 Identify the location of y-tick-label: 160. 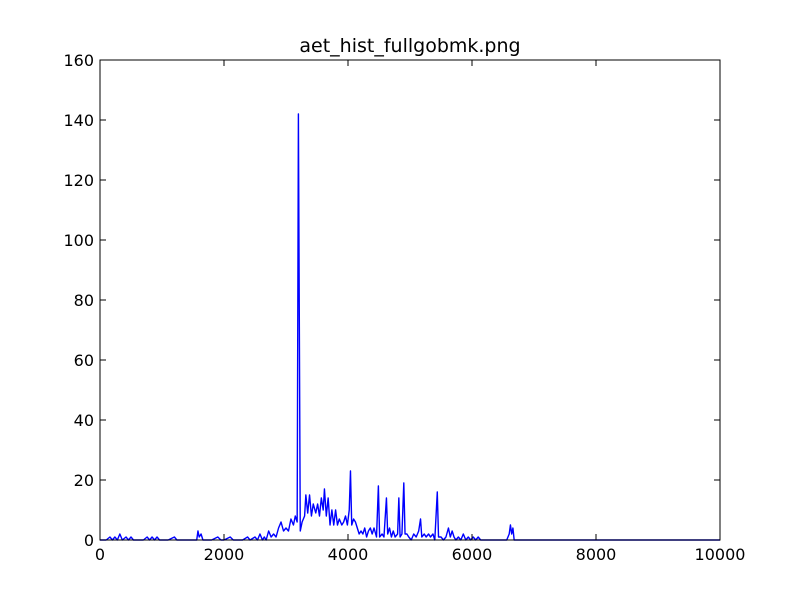
(78, 60).